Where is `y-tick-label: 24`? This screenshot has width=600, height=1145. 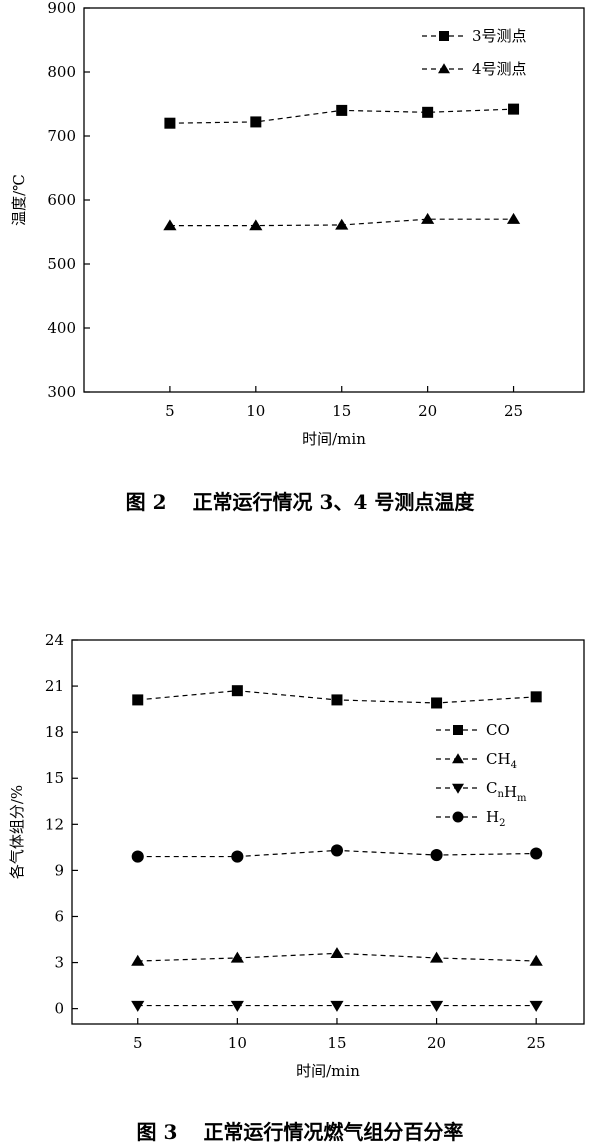
y-tick-label: 24 is located at coordinates (54, 640).